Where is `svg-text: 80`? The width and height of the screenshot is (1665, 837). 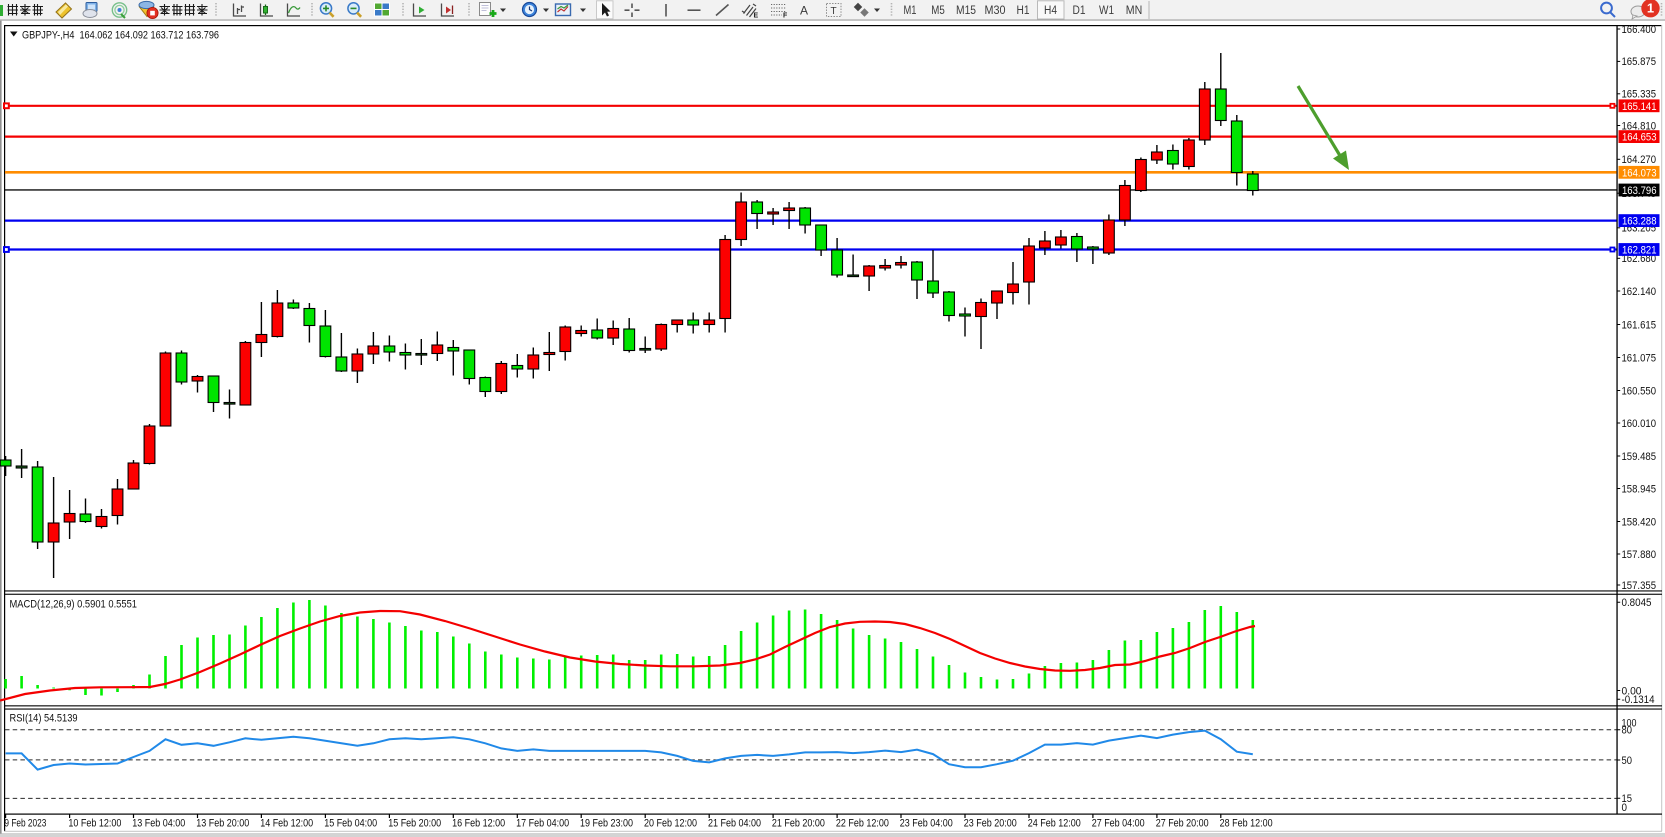 svg-text: 80 is located at coordinates (1627, 731).